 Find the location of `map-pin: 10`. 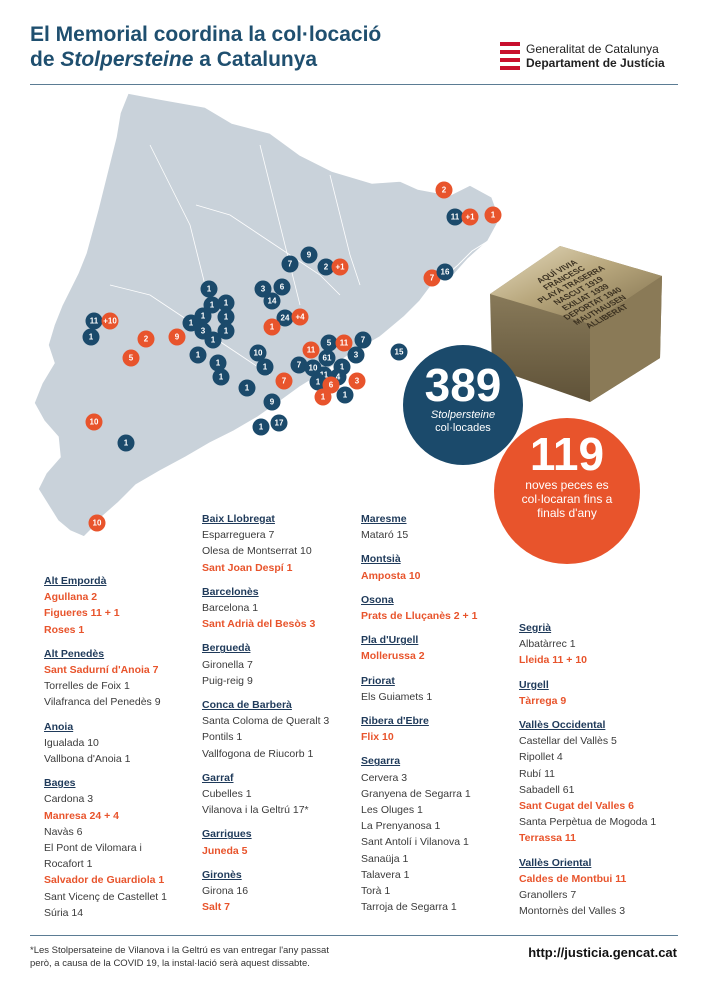

map-pin: 10 is located at coordinates (97, 523).